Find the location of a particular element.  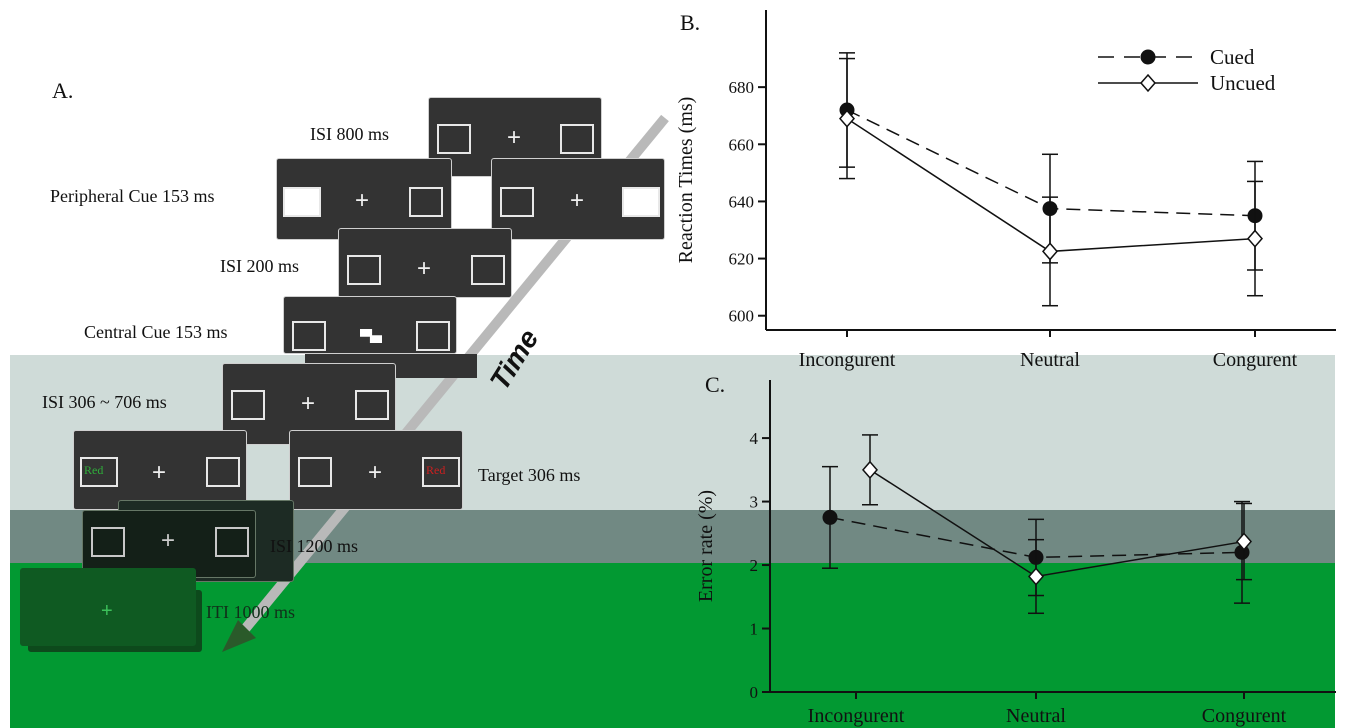

target-word-left: Red is located at coordinates (94, 470).